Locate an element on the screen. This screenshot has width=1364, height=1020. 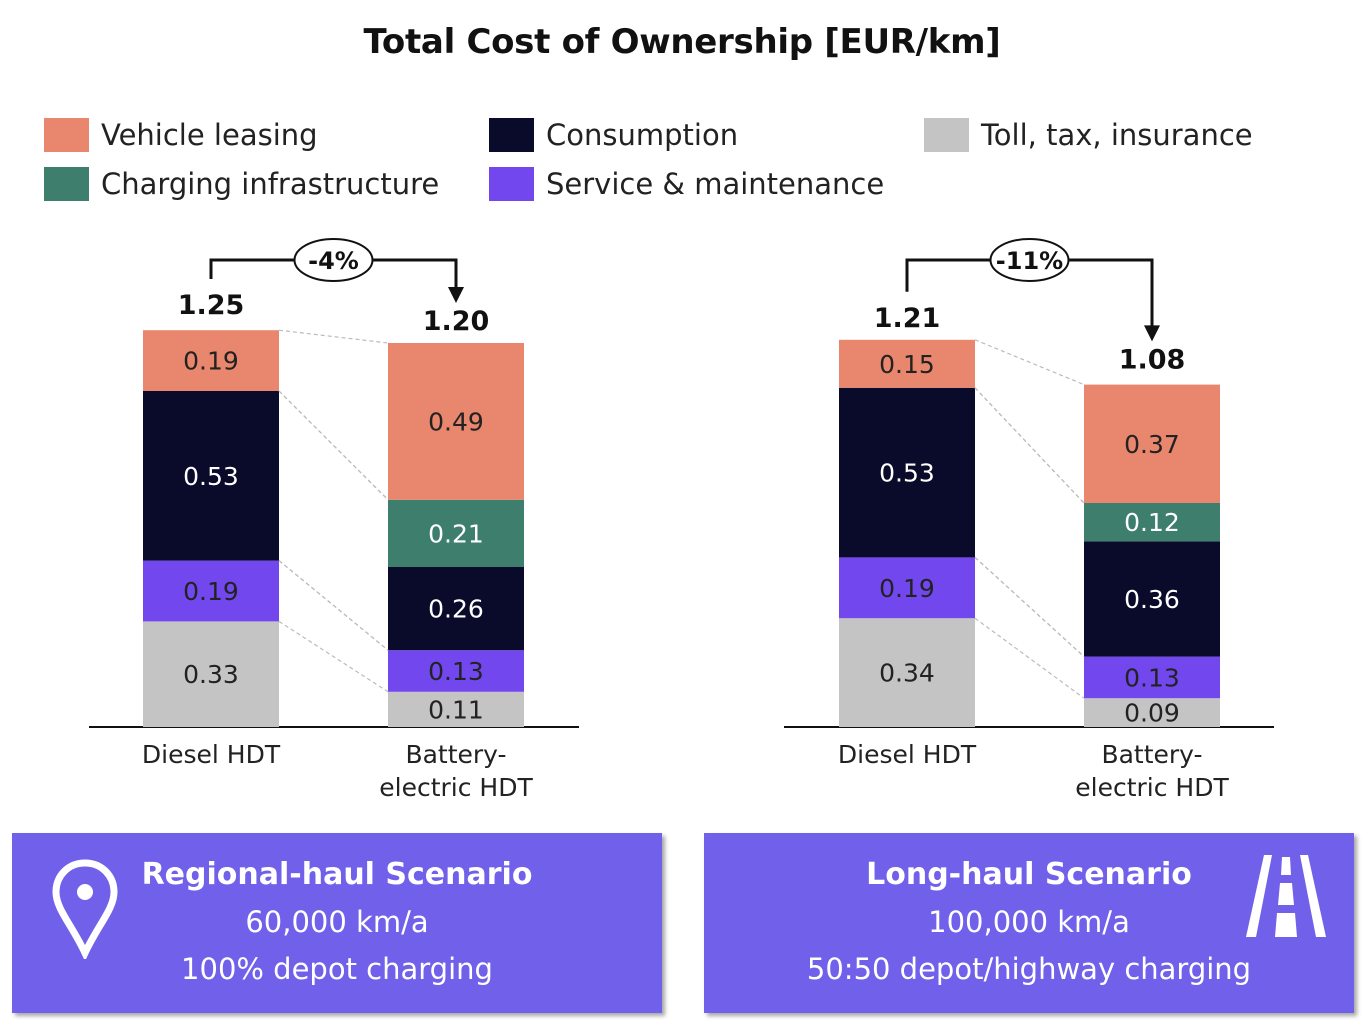
segment-value-label: 0.12 is located at coordinates (1152, 522).